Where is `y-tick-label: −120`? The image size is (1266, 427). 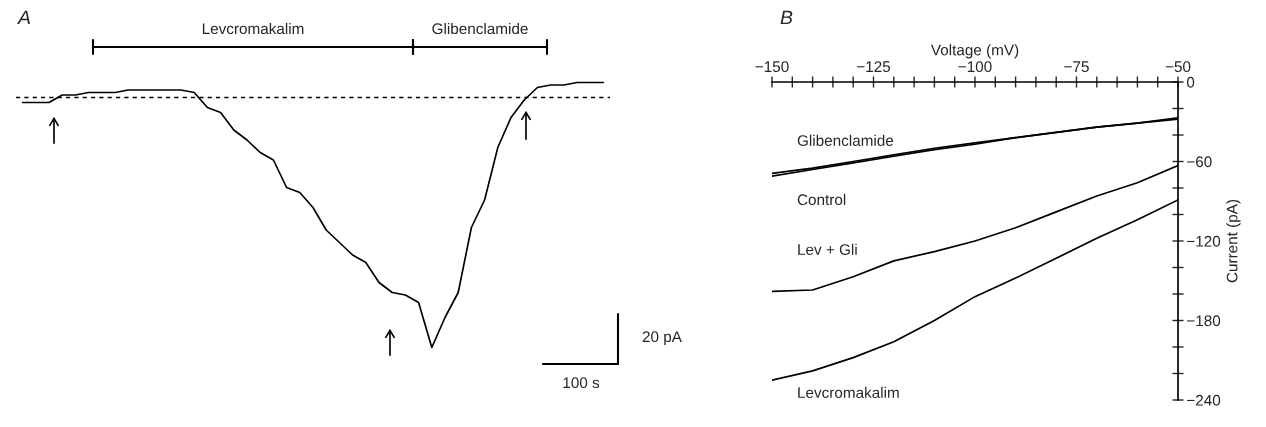
y-tick-label: −120 is located at coordinates (1204, 241).